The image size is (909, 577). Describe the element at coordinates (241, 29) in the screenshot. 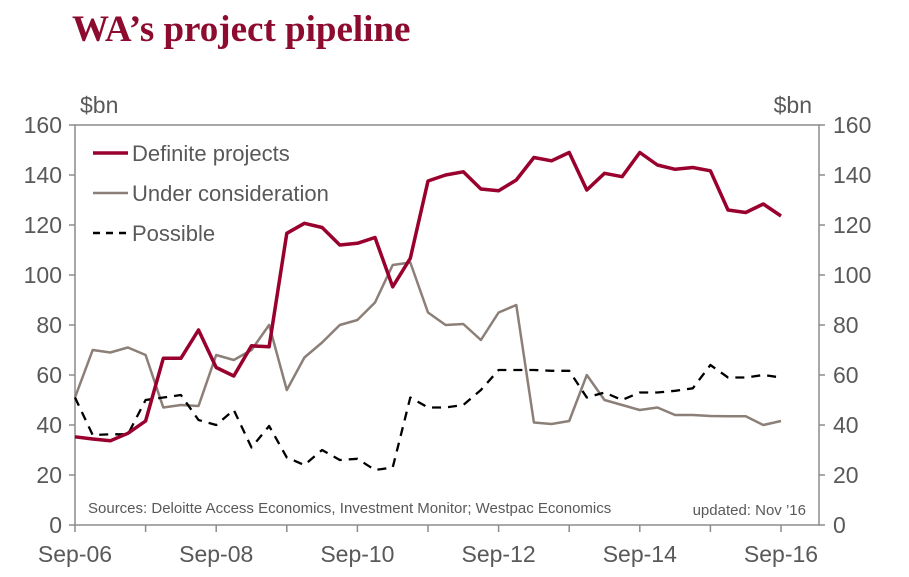

I see `chart-title: WA’s project pipeline` at that location.